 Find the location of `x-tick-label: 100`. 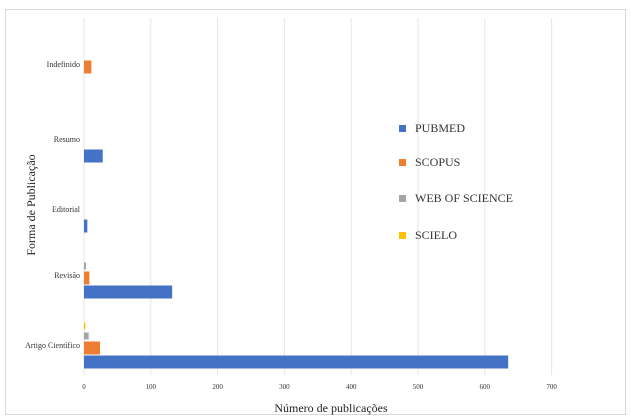

x-tick-label: 100 is located at coordinates (151, 387).